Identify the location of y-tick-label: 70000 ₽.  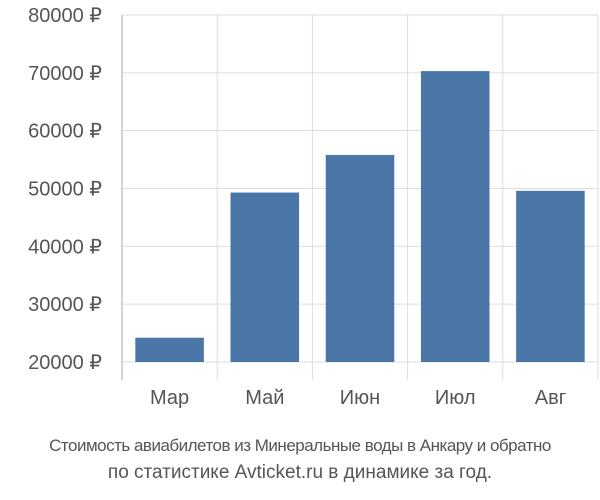
(65, 74).